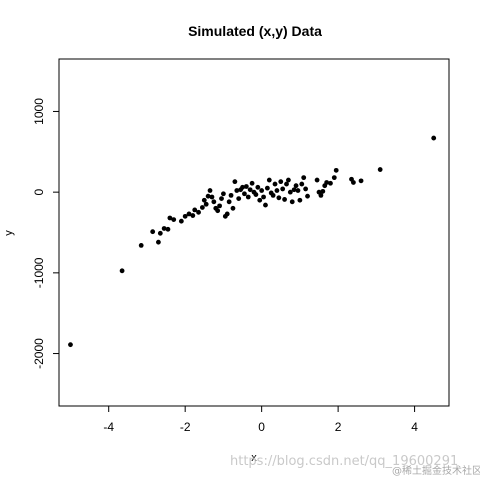 The image size is (480, 480). Describe the element at coordinates (39, 272) in the screenshot. I see `y-tick-label: -1000` at that location.